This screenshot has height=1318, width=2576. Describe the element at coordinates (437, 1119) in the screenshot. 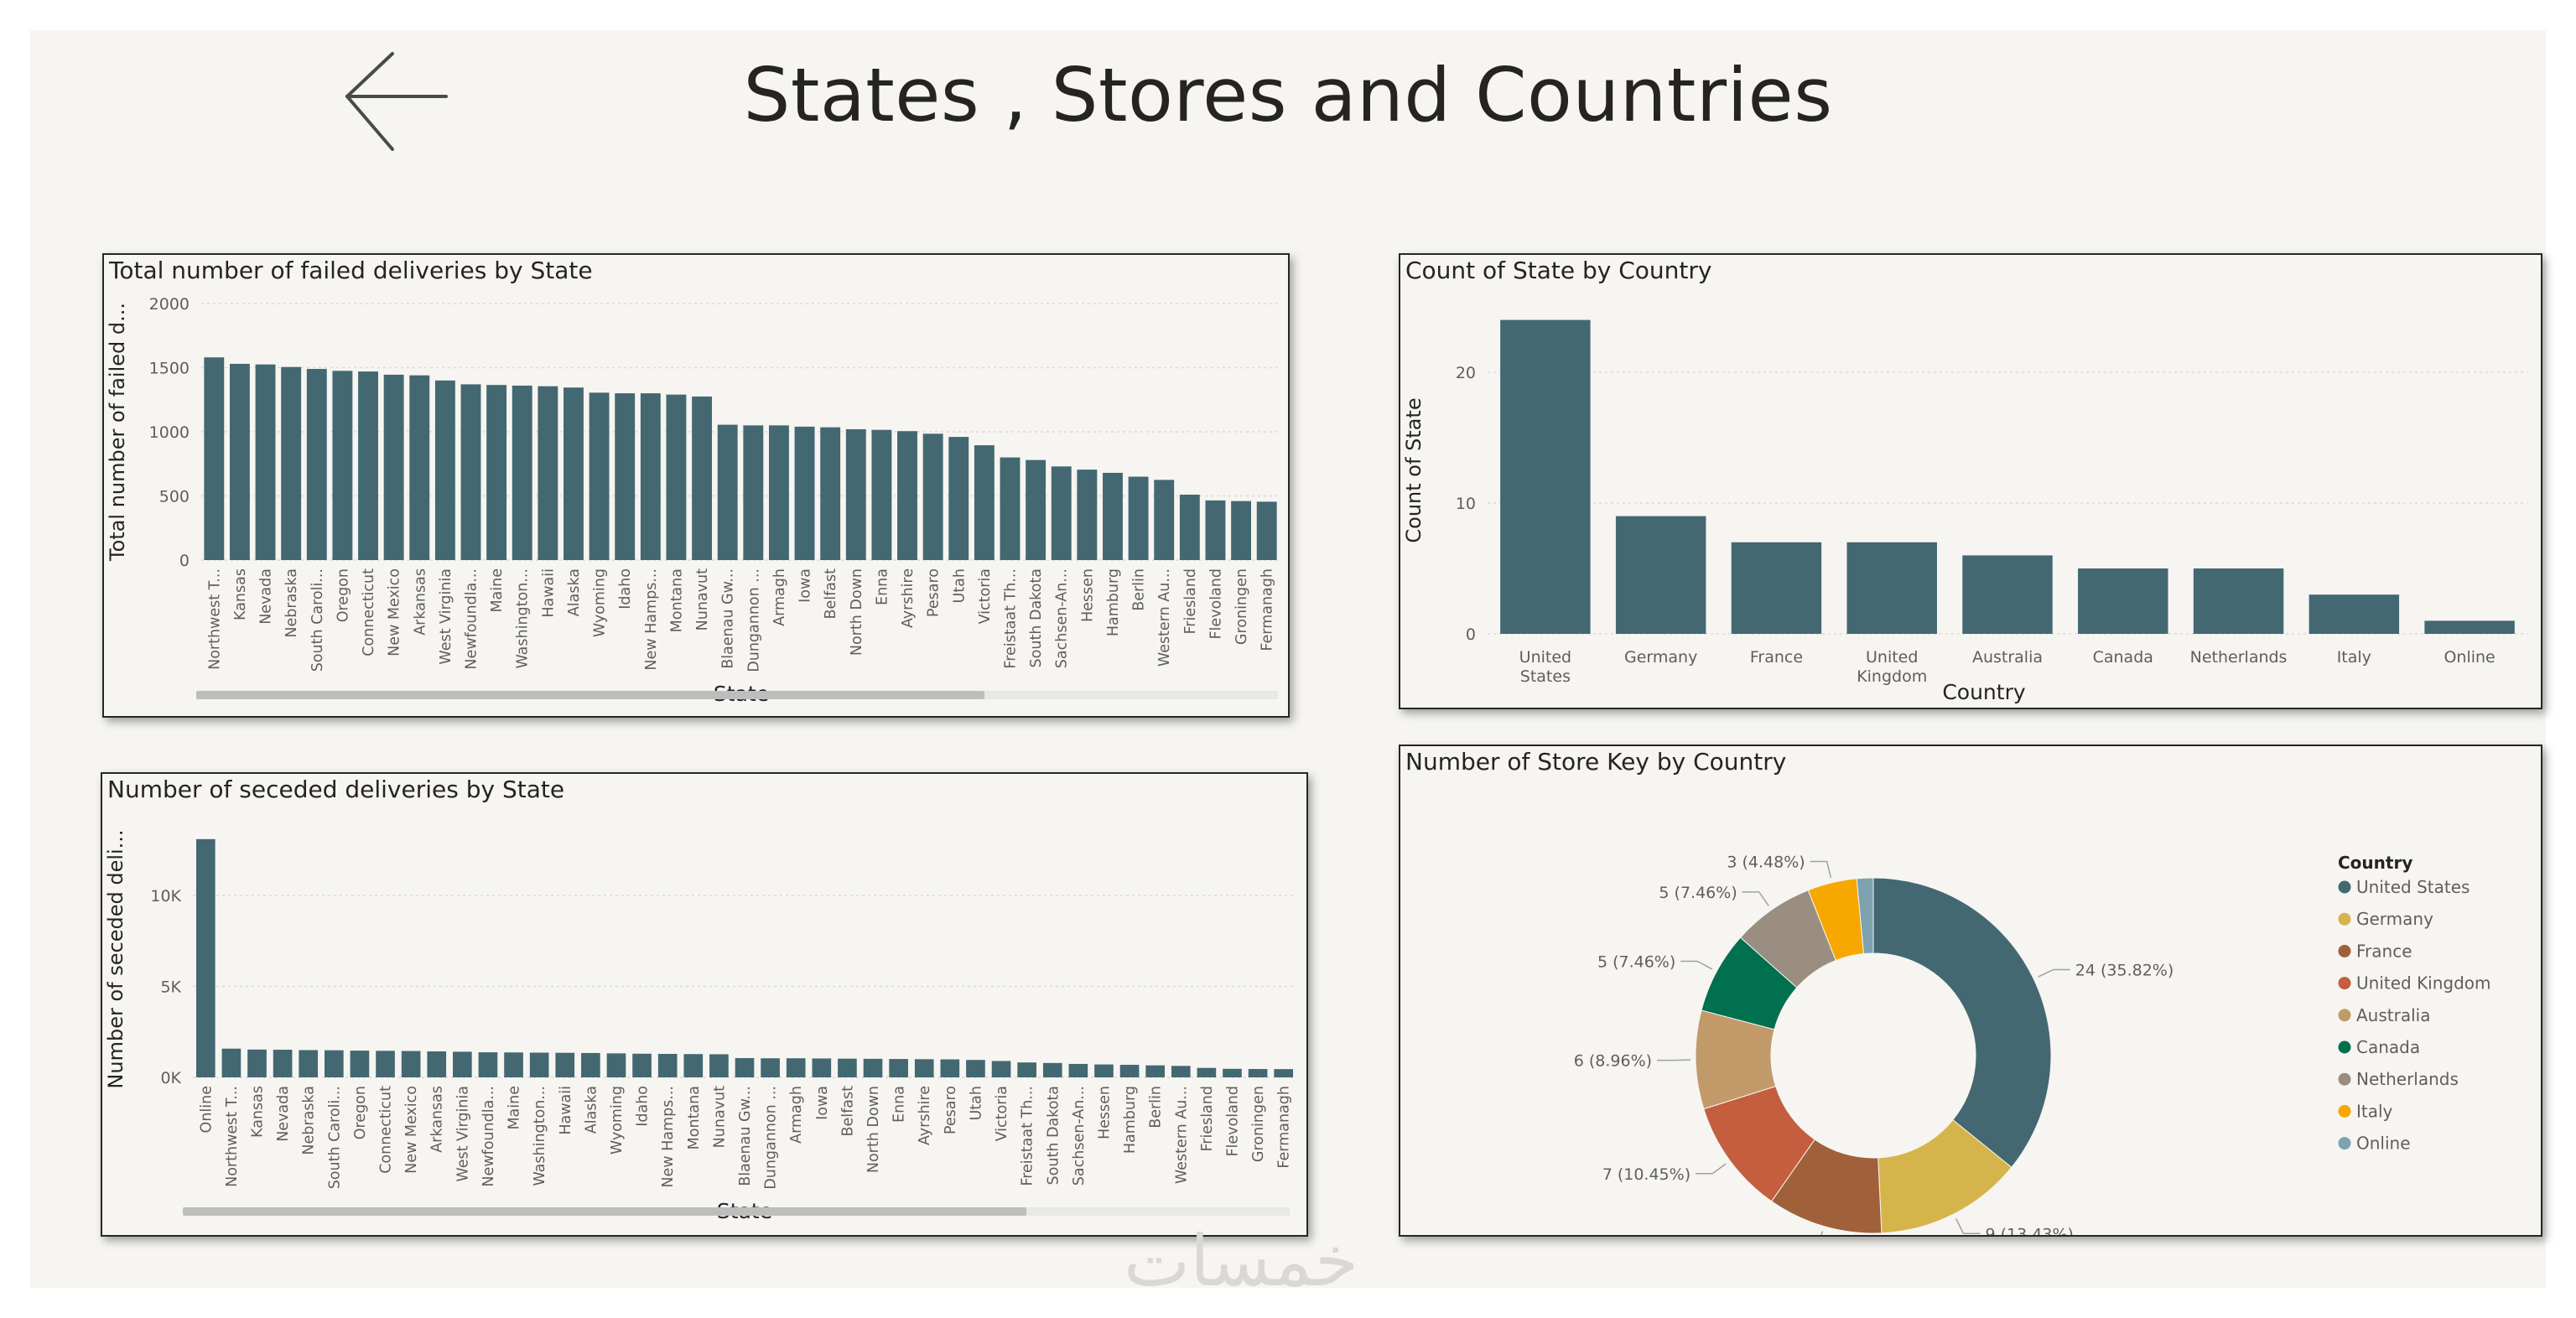

I see `x-tick-label: Arkansas` at that location.